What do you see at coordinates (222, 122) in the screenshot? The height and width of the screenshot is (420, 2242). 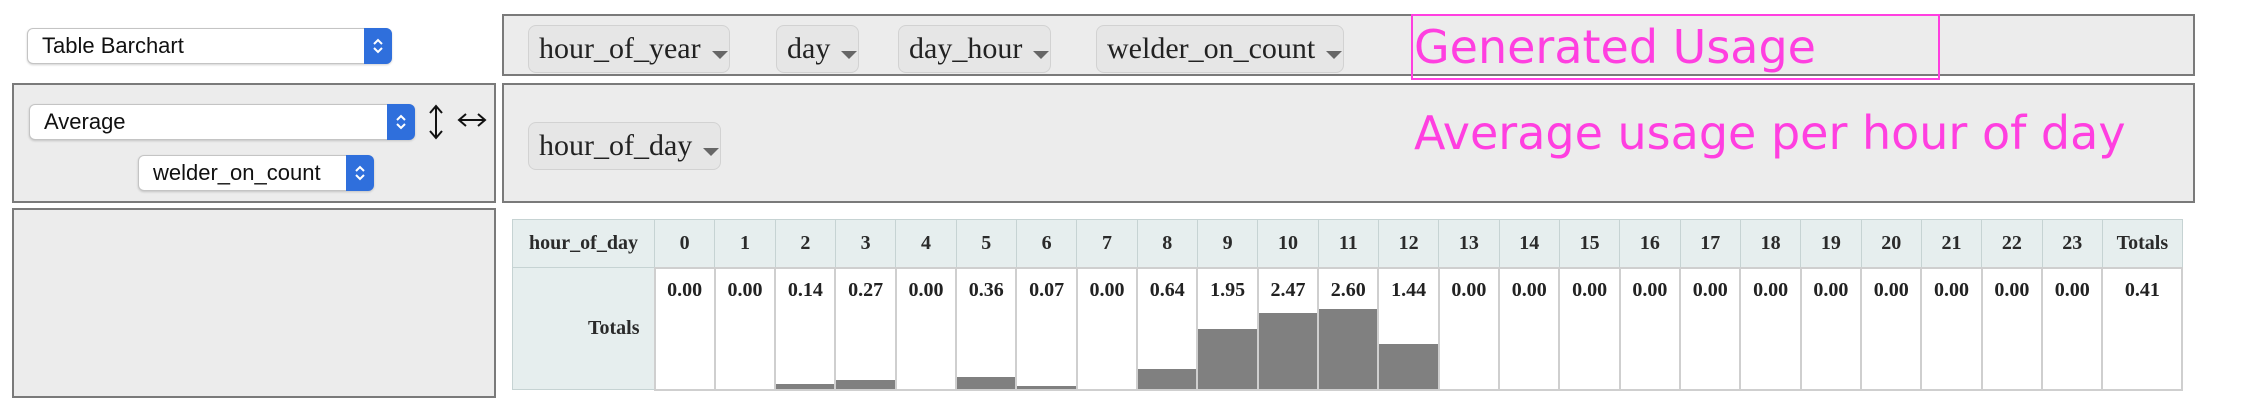 I see `aggregator-select: Average` at bounding box center [222, 122].